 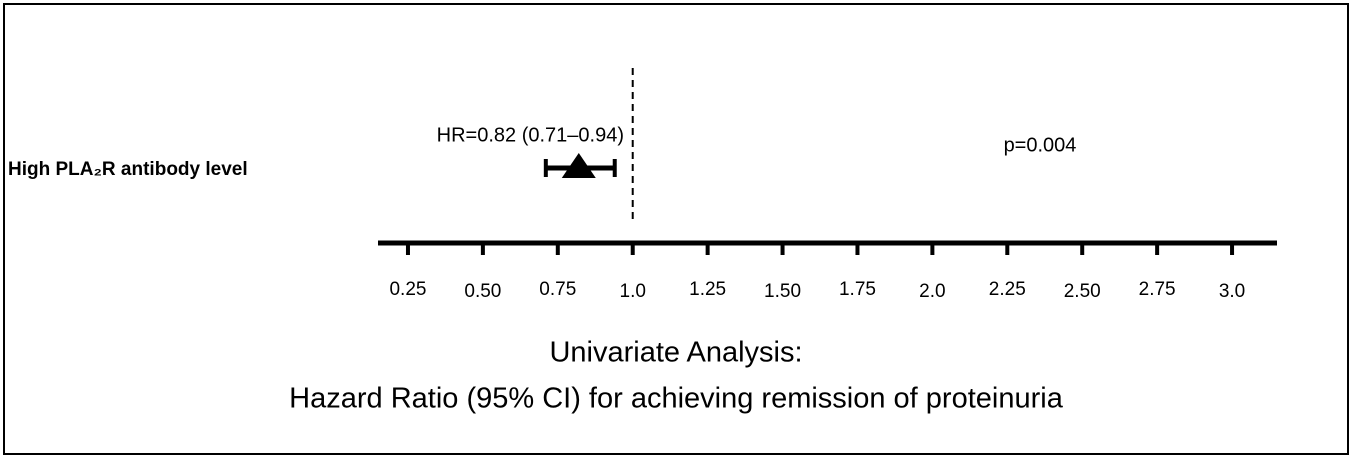 I want to click on category-label: High PLA₂R antibody level, so click(x=128, y=169).